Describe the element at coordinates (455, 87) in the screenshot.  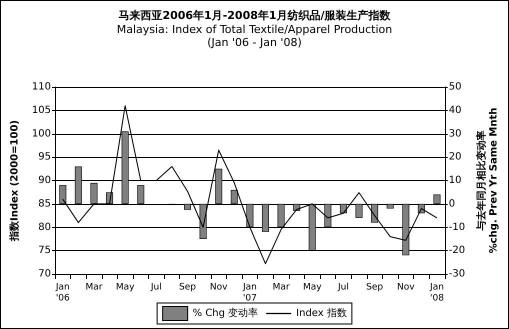
I see `y2-tick-label: 50` at that location.